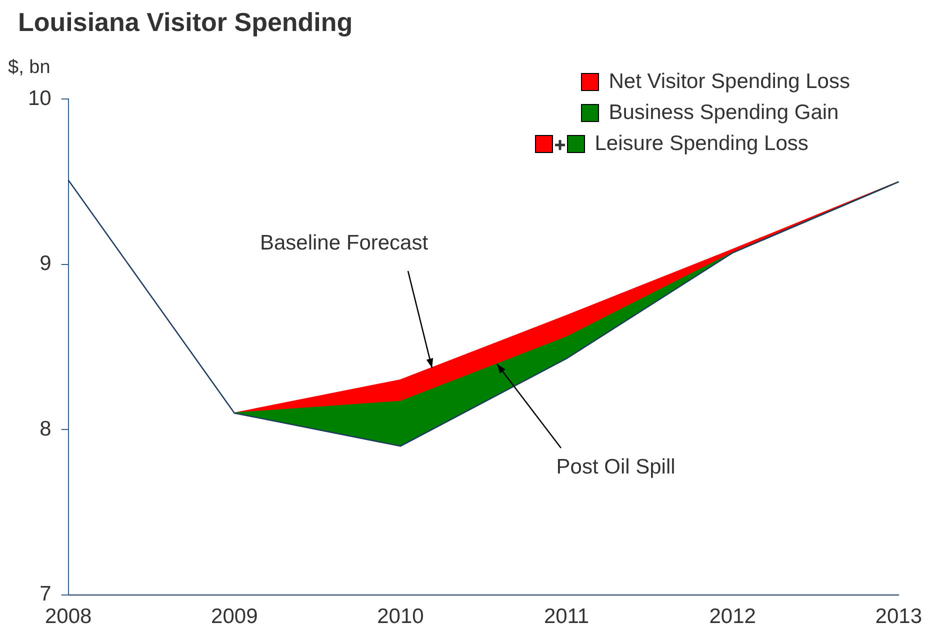 This screenshot has width=933, height=641. What do you see at coordinates (400, 616) in the screenshot?
I see `x-tick-label: 2010` at bounding box center [400, 616].